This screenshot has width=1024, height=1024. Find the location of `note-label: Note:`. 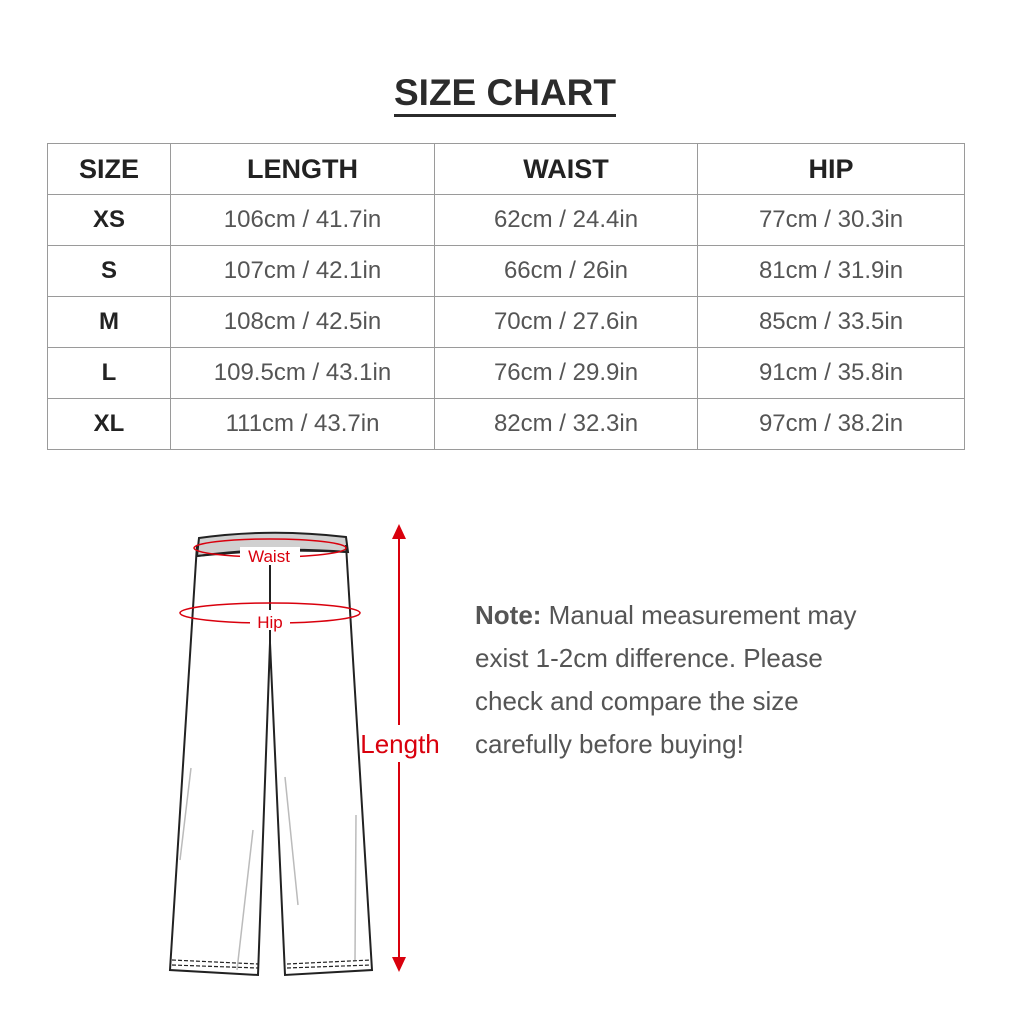

note-label: Note: is located at coordinates (508, 615).